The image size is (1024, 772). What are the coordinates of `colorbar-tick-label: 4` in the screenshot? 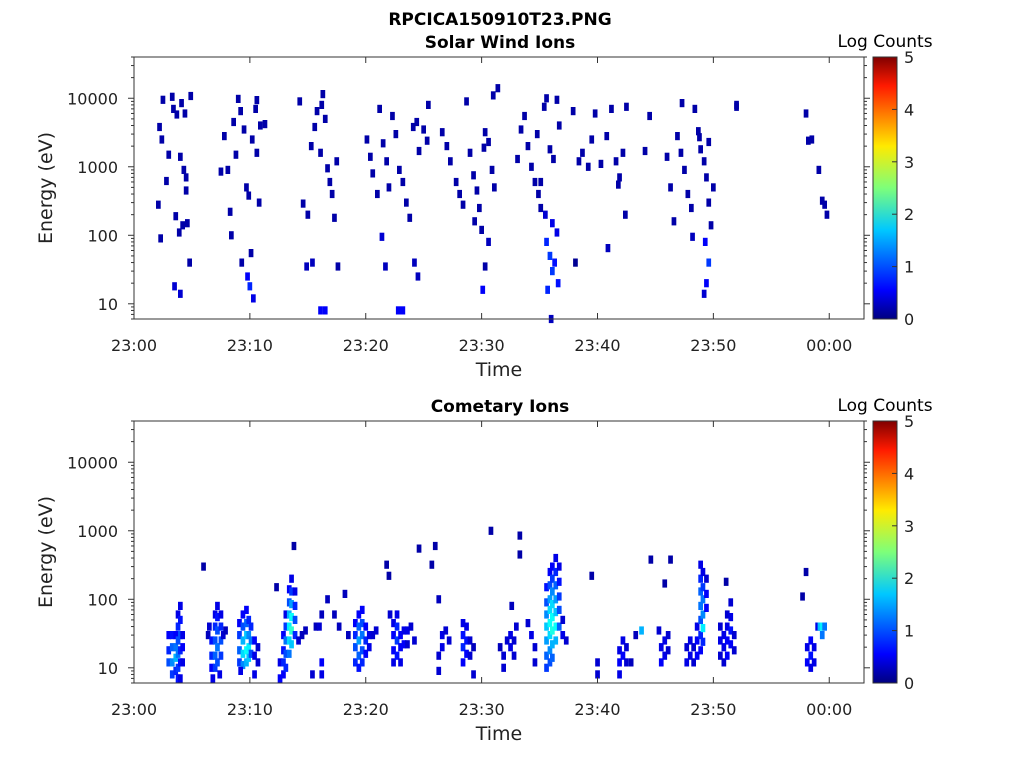 It's located at (909, 473).